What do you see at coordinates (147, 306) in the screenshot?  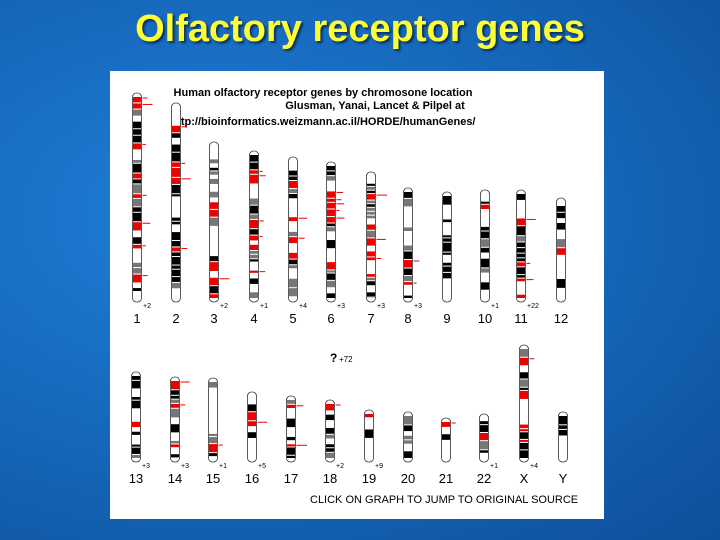 I see `chromosome-note: +2` at bounding box center [147, 306].